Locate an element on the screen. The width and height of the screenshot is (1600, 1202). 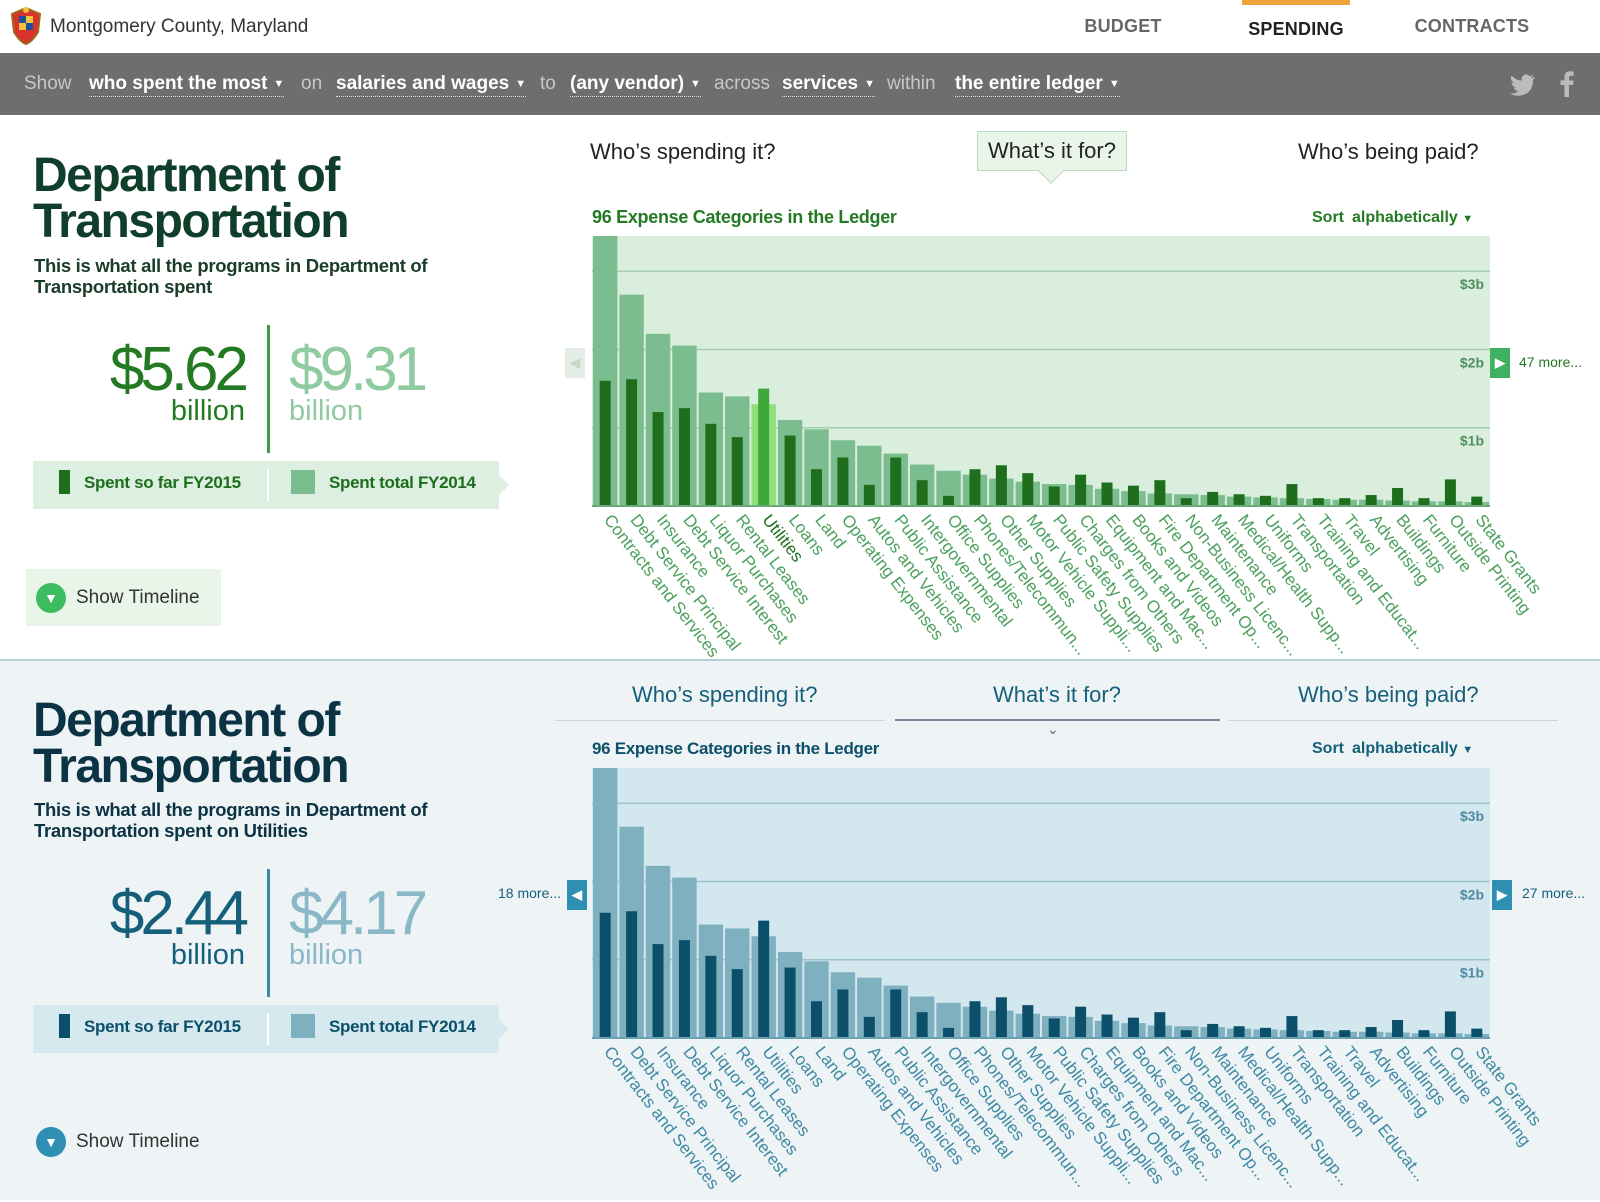
twitter-icon is located at coordinates (1523, 85).